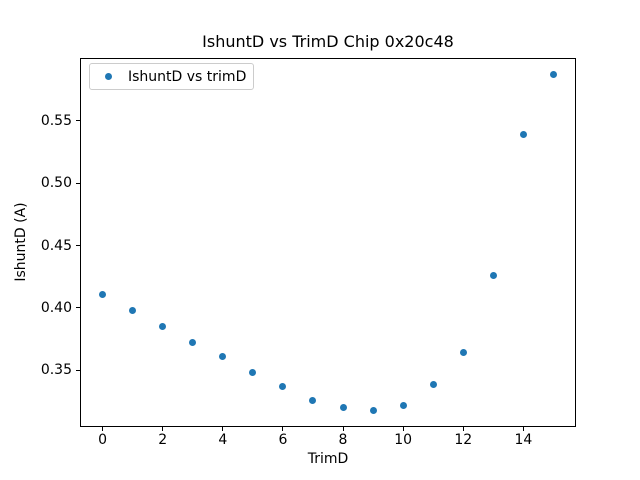 This screenshot has width=640, height=480. I want to click on x-tick-label: 2, so click(163, 440).